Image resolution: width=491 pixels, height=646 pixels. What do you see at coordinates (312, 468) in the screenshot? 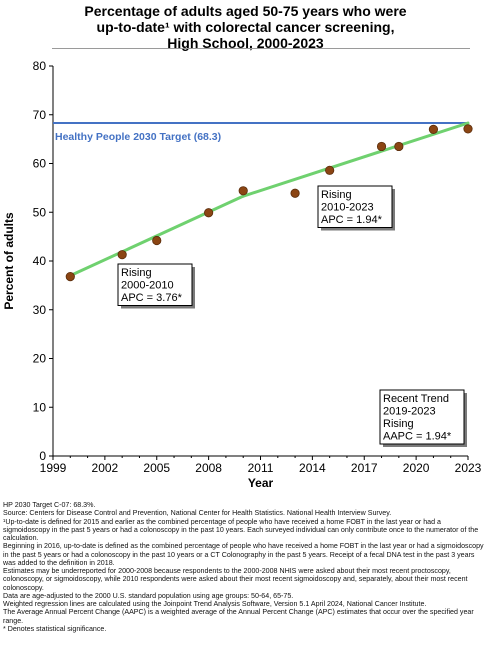
I see `x-tick-label: 2014` at bounding box center [312, 468].